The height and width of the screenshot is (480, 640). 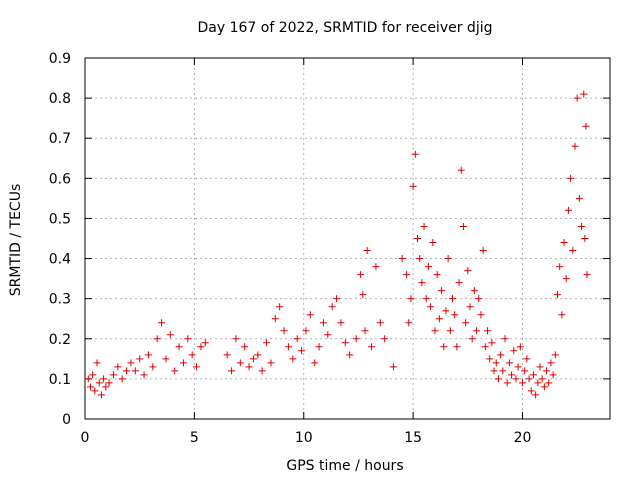 What do you see at coordinates (60, 59) in the screenshot?
I see `y-tick-label: 0.9` at bounding box center [60, 59].